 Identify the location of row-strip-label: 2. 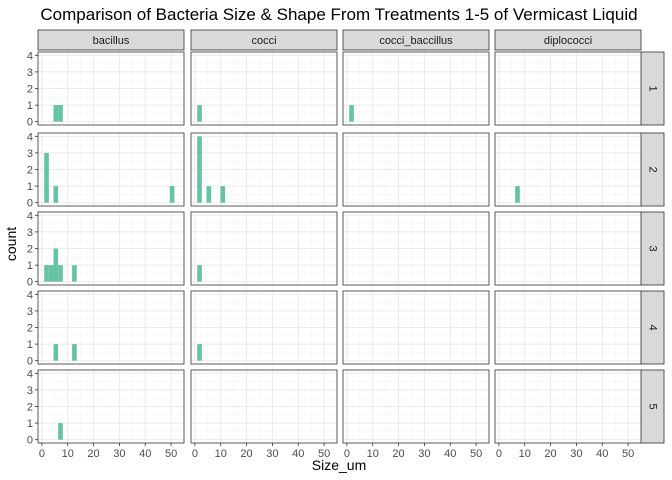
(653, 169).